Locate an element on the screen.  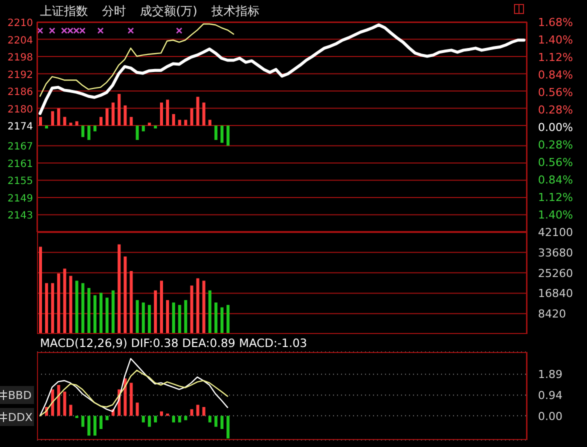
y-tick-label: 1.89 is located at coordinates (550, 375).